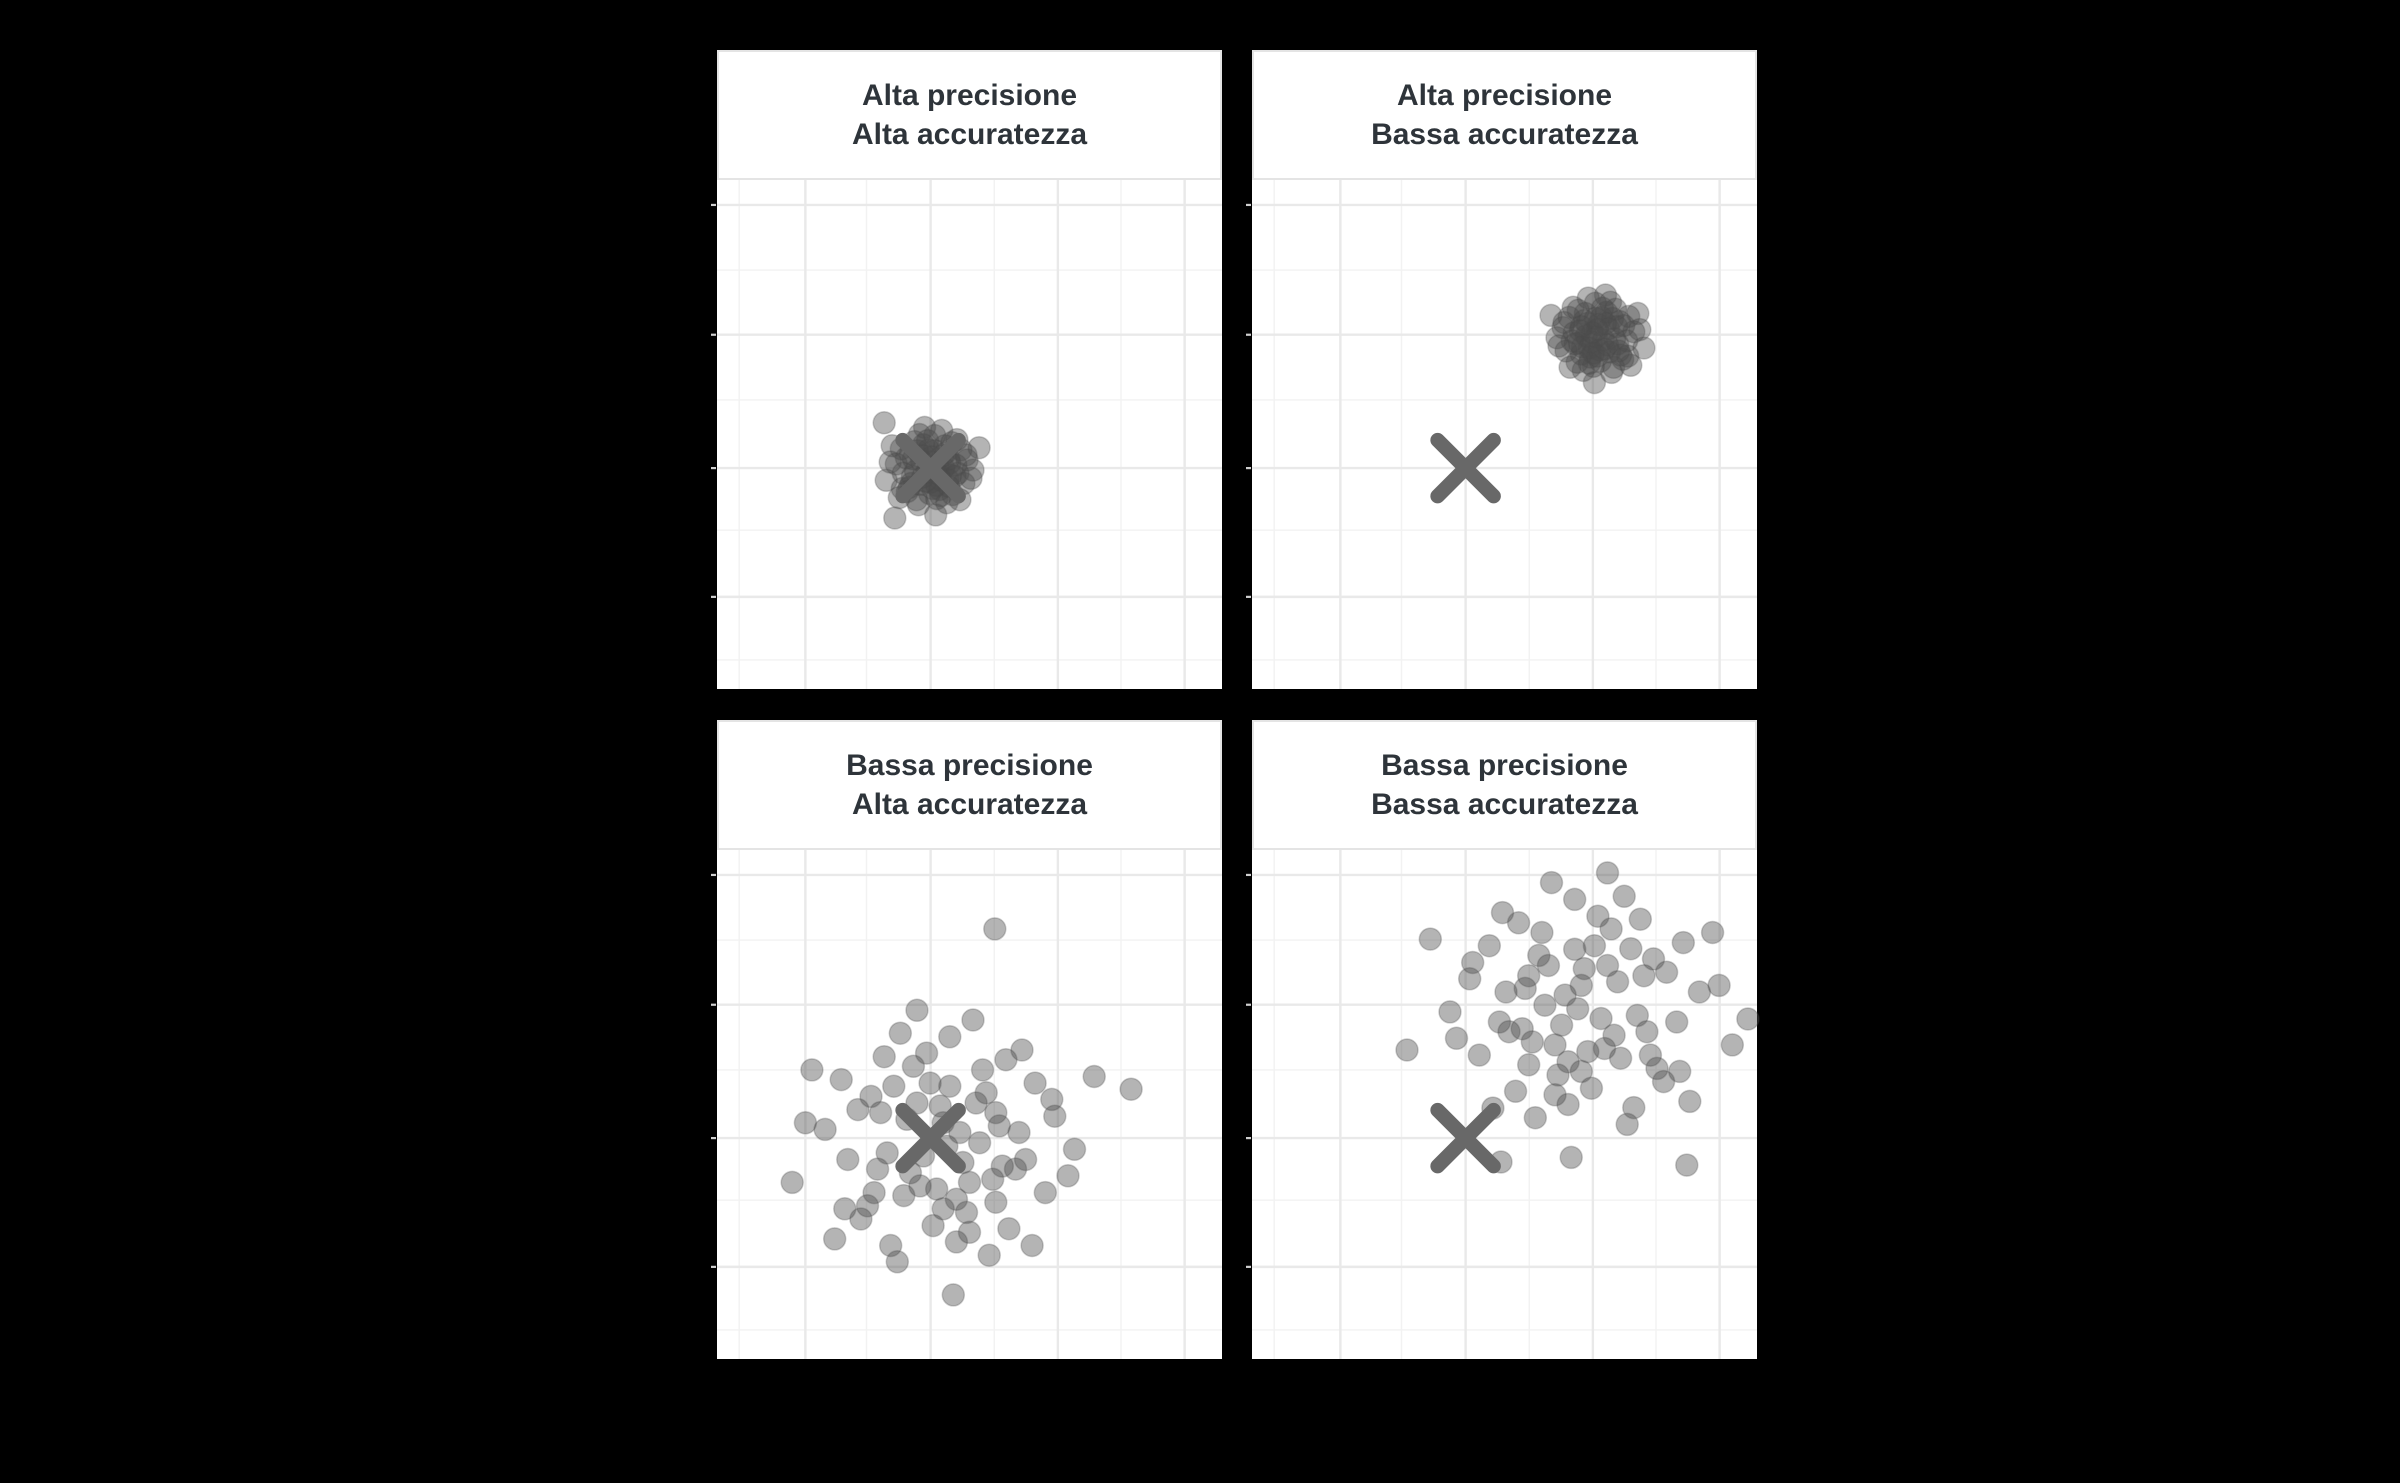 The image size is (2400, 1483). I want to click on scatter-panel-bassa-alta, so click(966, 1104).